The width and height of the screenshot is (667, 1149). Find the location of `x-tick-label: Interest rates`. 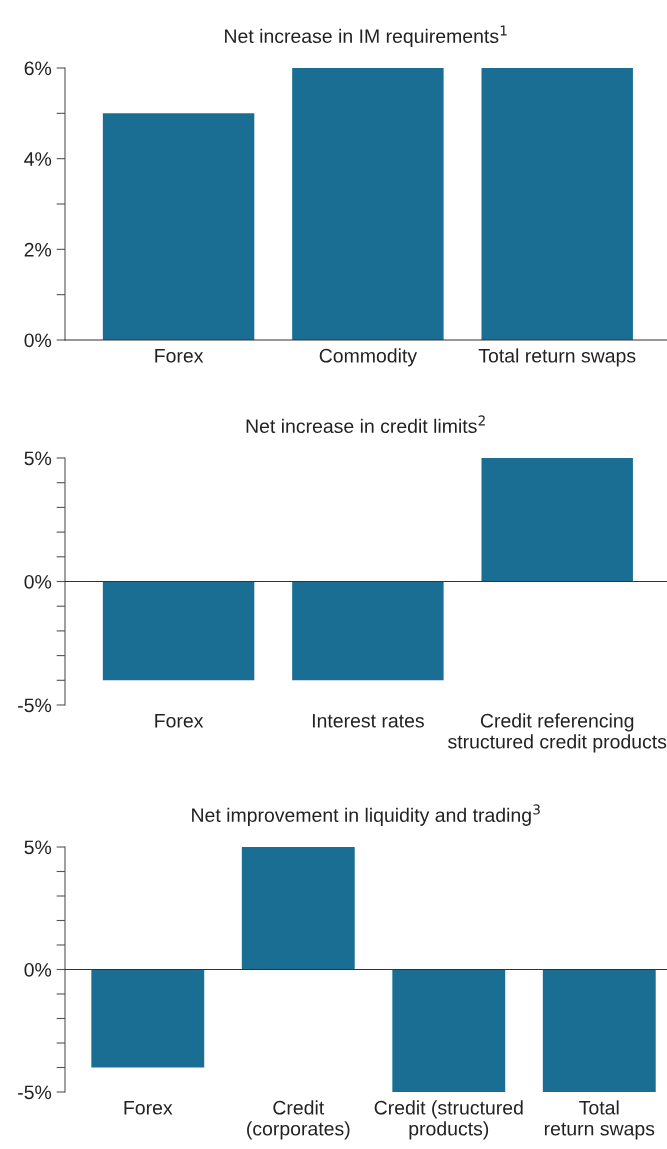

x-tick-label: Interest rates is located at coordinates (368, 721).